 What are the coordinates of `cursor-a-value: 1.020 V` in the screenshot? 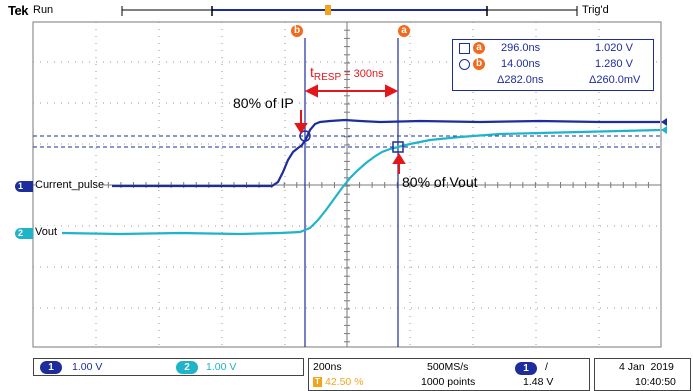 It's located at (614, 48).